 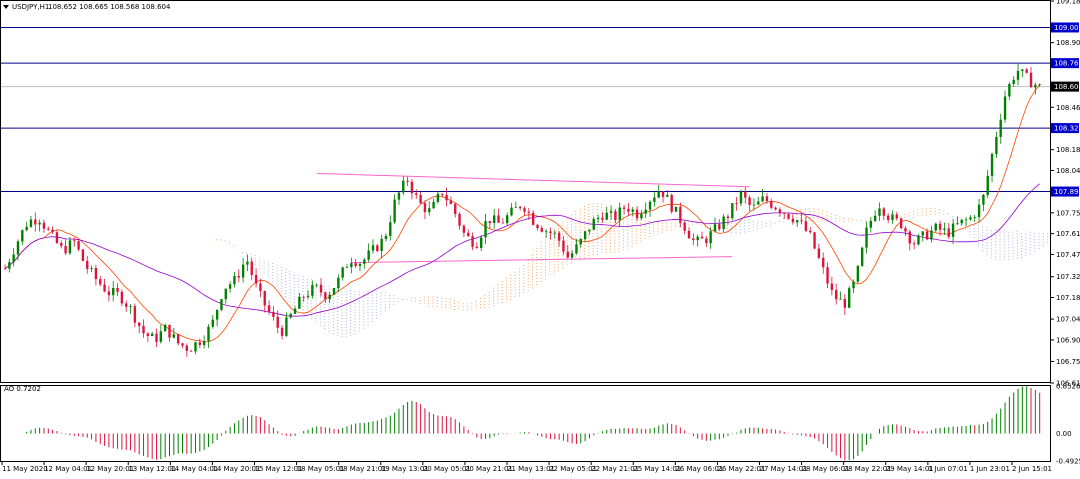 I want to click on time-tick-label: 22 May 21:01, so click(x=615, y=469).